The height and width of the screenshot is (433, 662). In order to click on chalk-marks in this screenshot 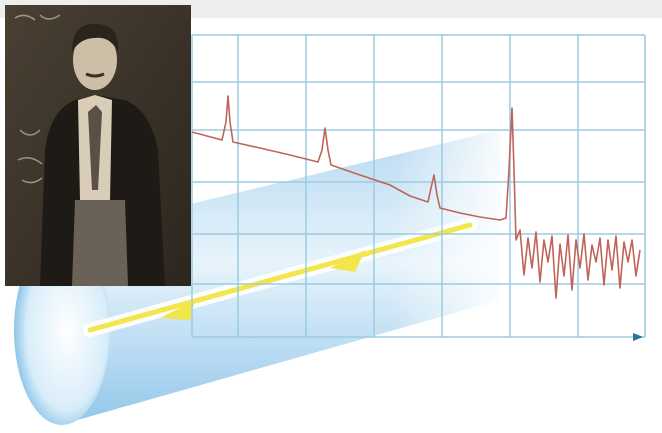, I will do `click(37, 99)`.